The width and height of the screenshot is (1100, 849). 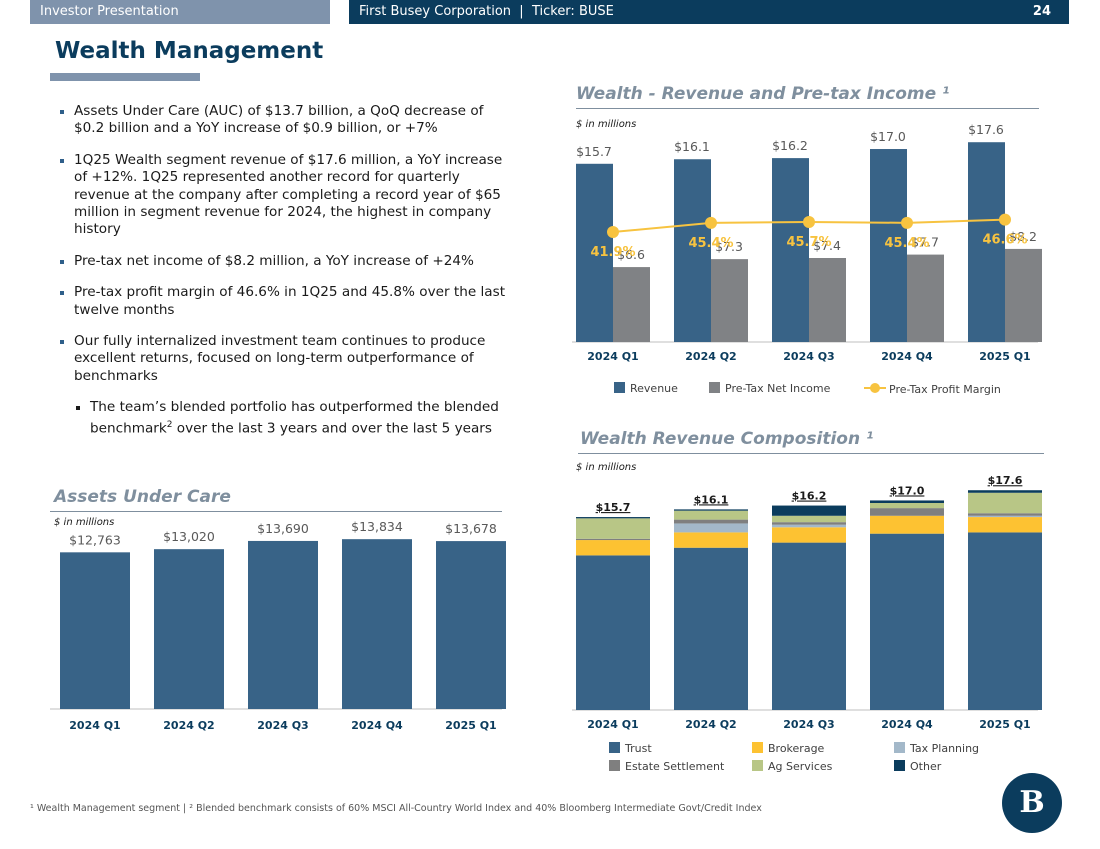 I want to click on margin-value-label: 41.9%, so click(x=612, y=252).